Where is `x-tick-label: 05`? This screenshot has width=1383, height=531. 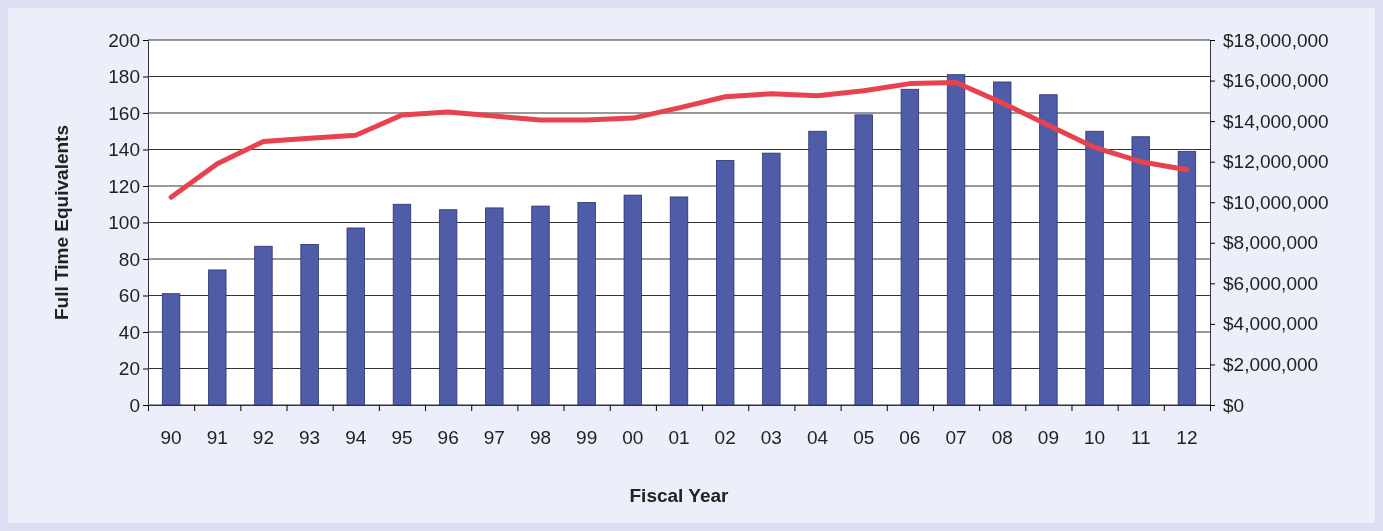 x-tick-label: 05 is located at coordinates (864, 438).